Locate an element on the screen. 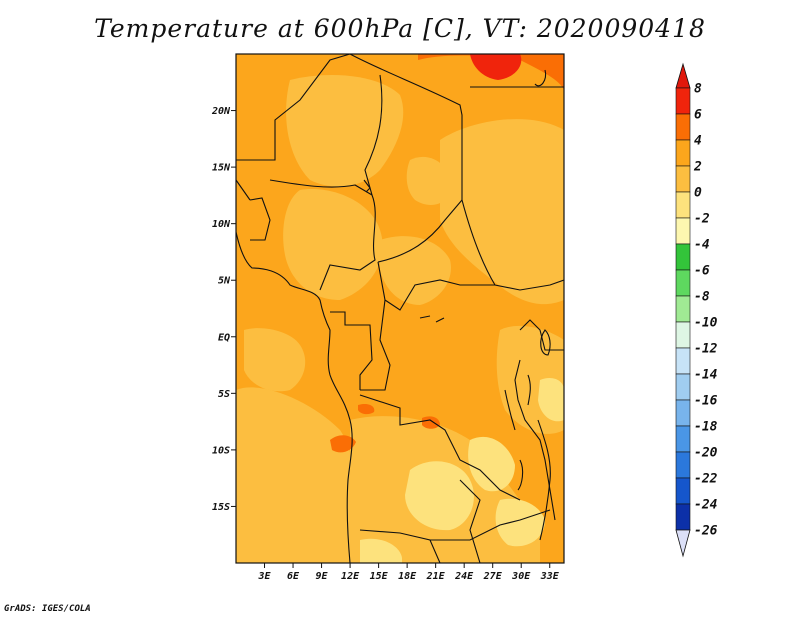 The image size is (800, 618). x-tick-label: 30E is located at coordinates (521, 576).